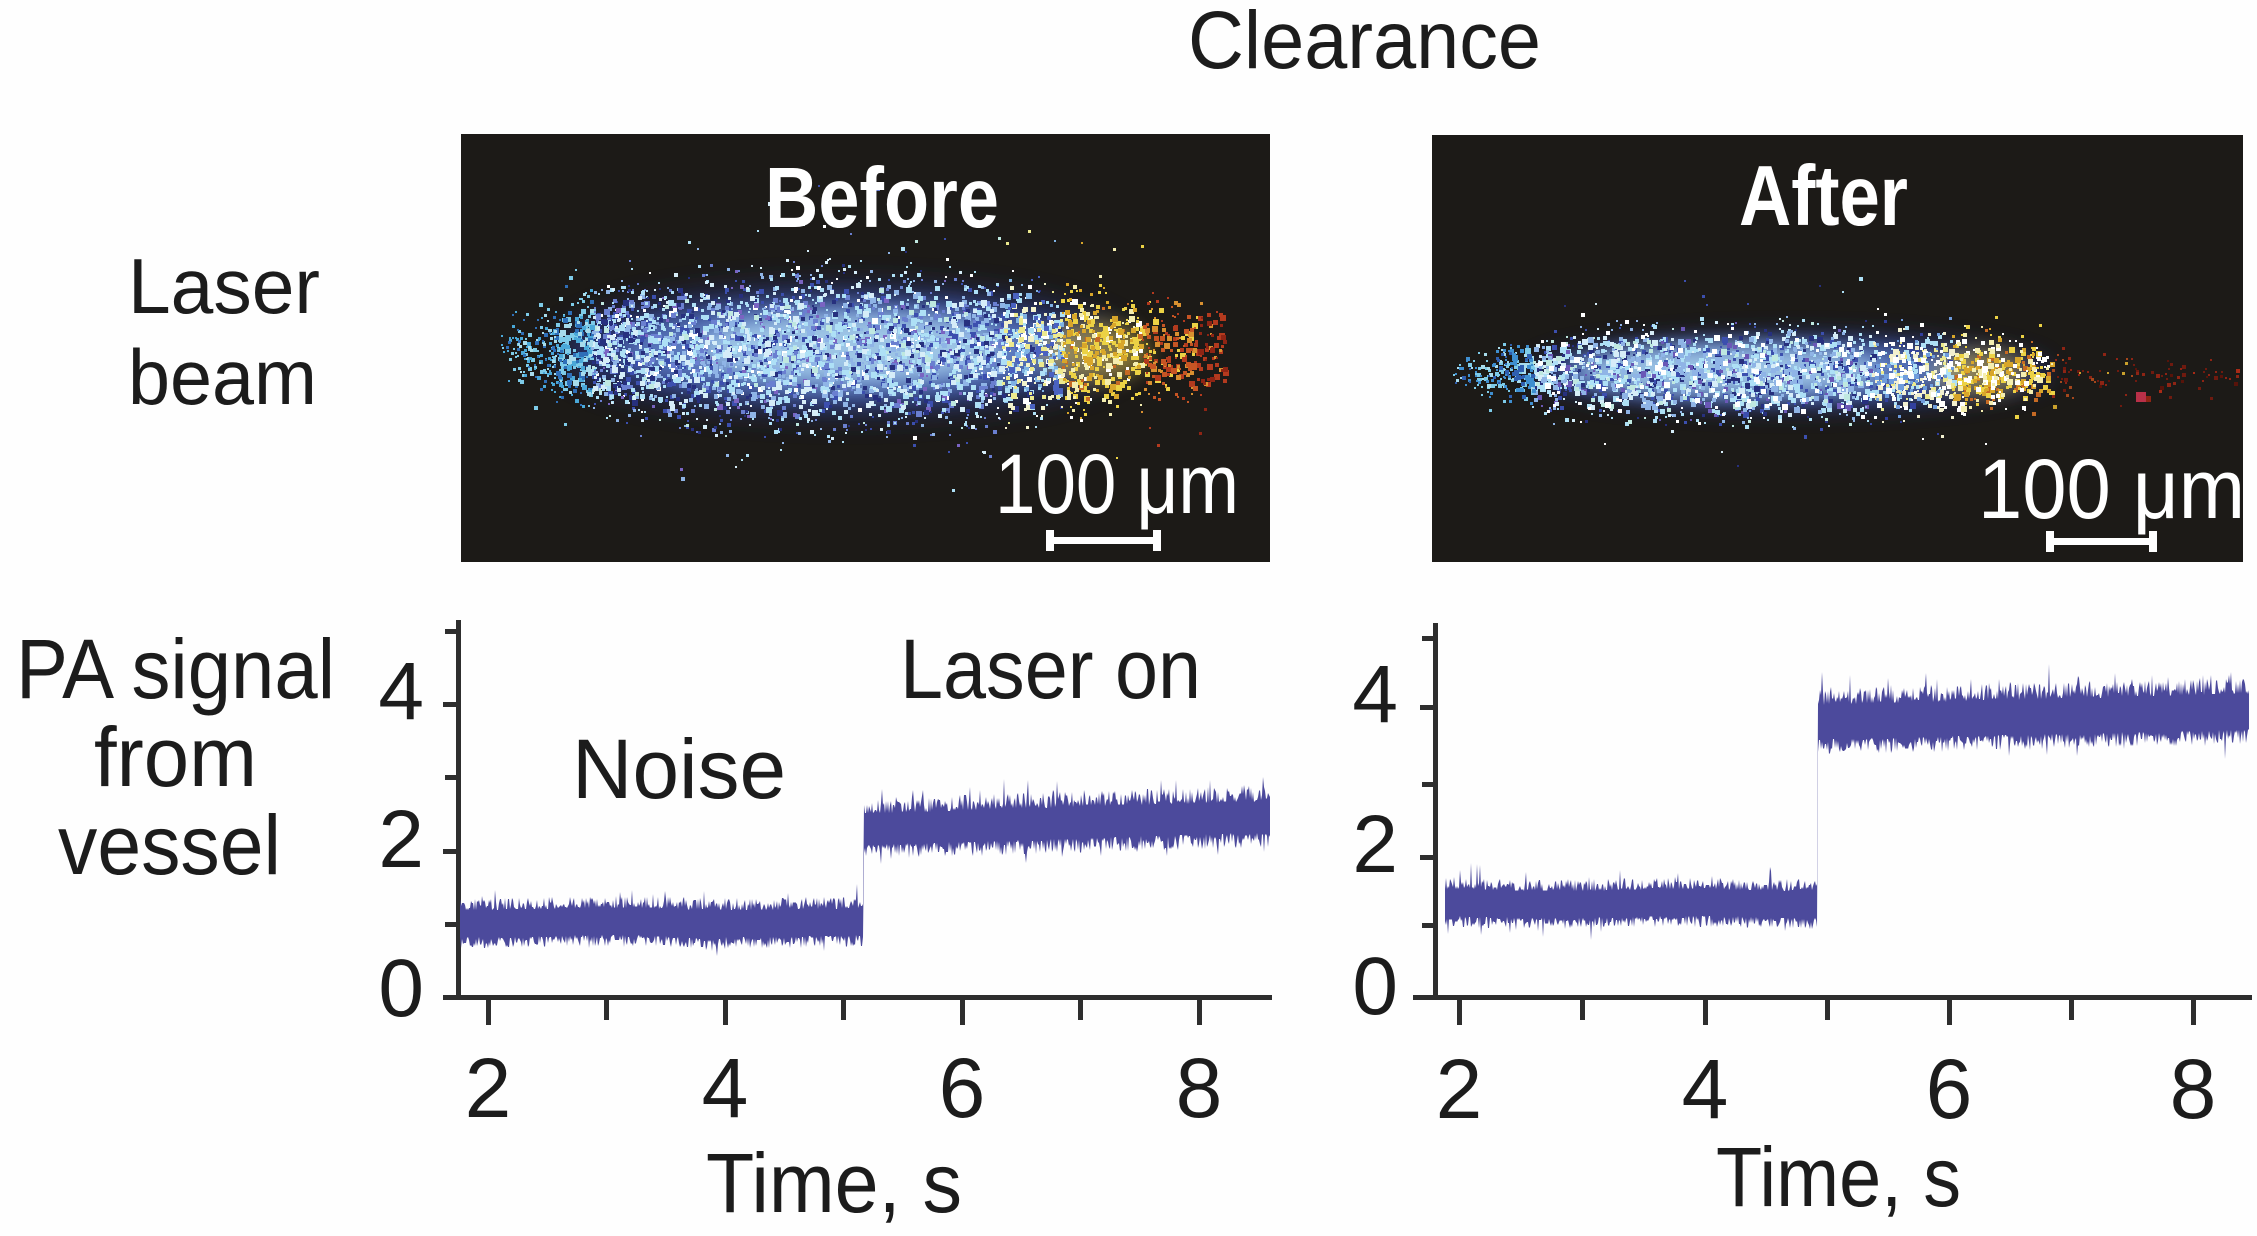 This screenshot has width=2257, height=1236. What do you see at coordinates (1823, 196) in the screenshot?
I see `svg-text: After` at bounding box center [1823, 196].